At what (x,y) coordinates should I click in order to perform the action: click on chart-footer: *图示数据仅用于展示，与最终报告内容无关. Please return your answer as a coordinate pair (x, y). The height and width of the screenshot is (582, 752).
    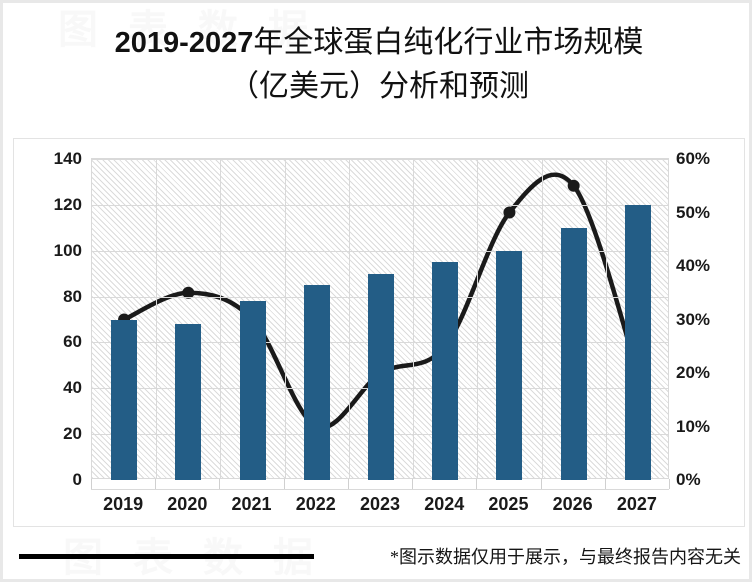
    Looking at the image, I should click on (376, 556).